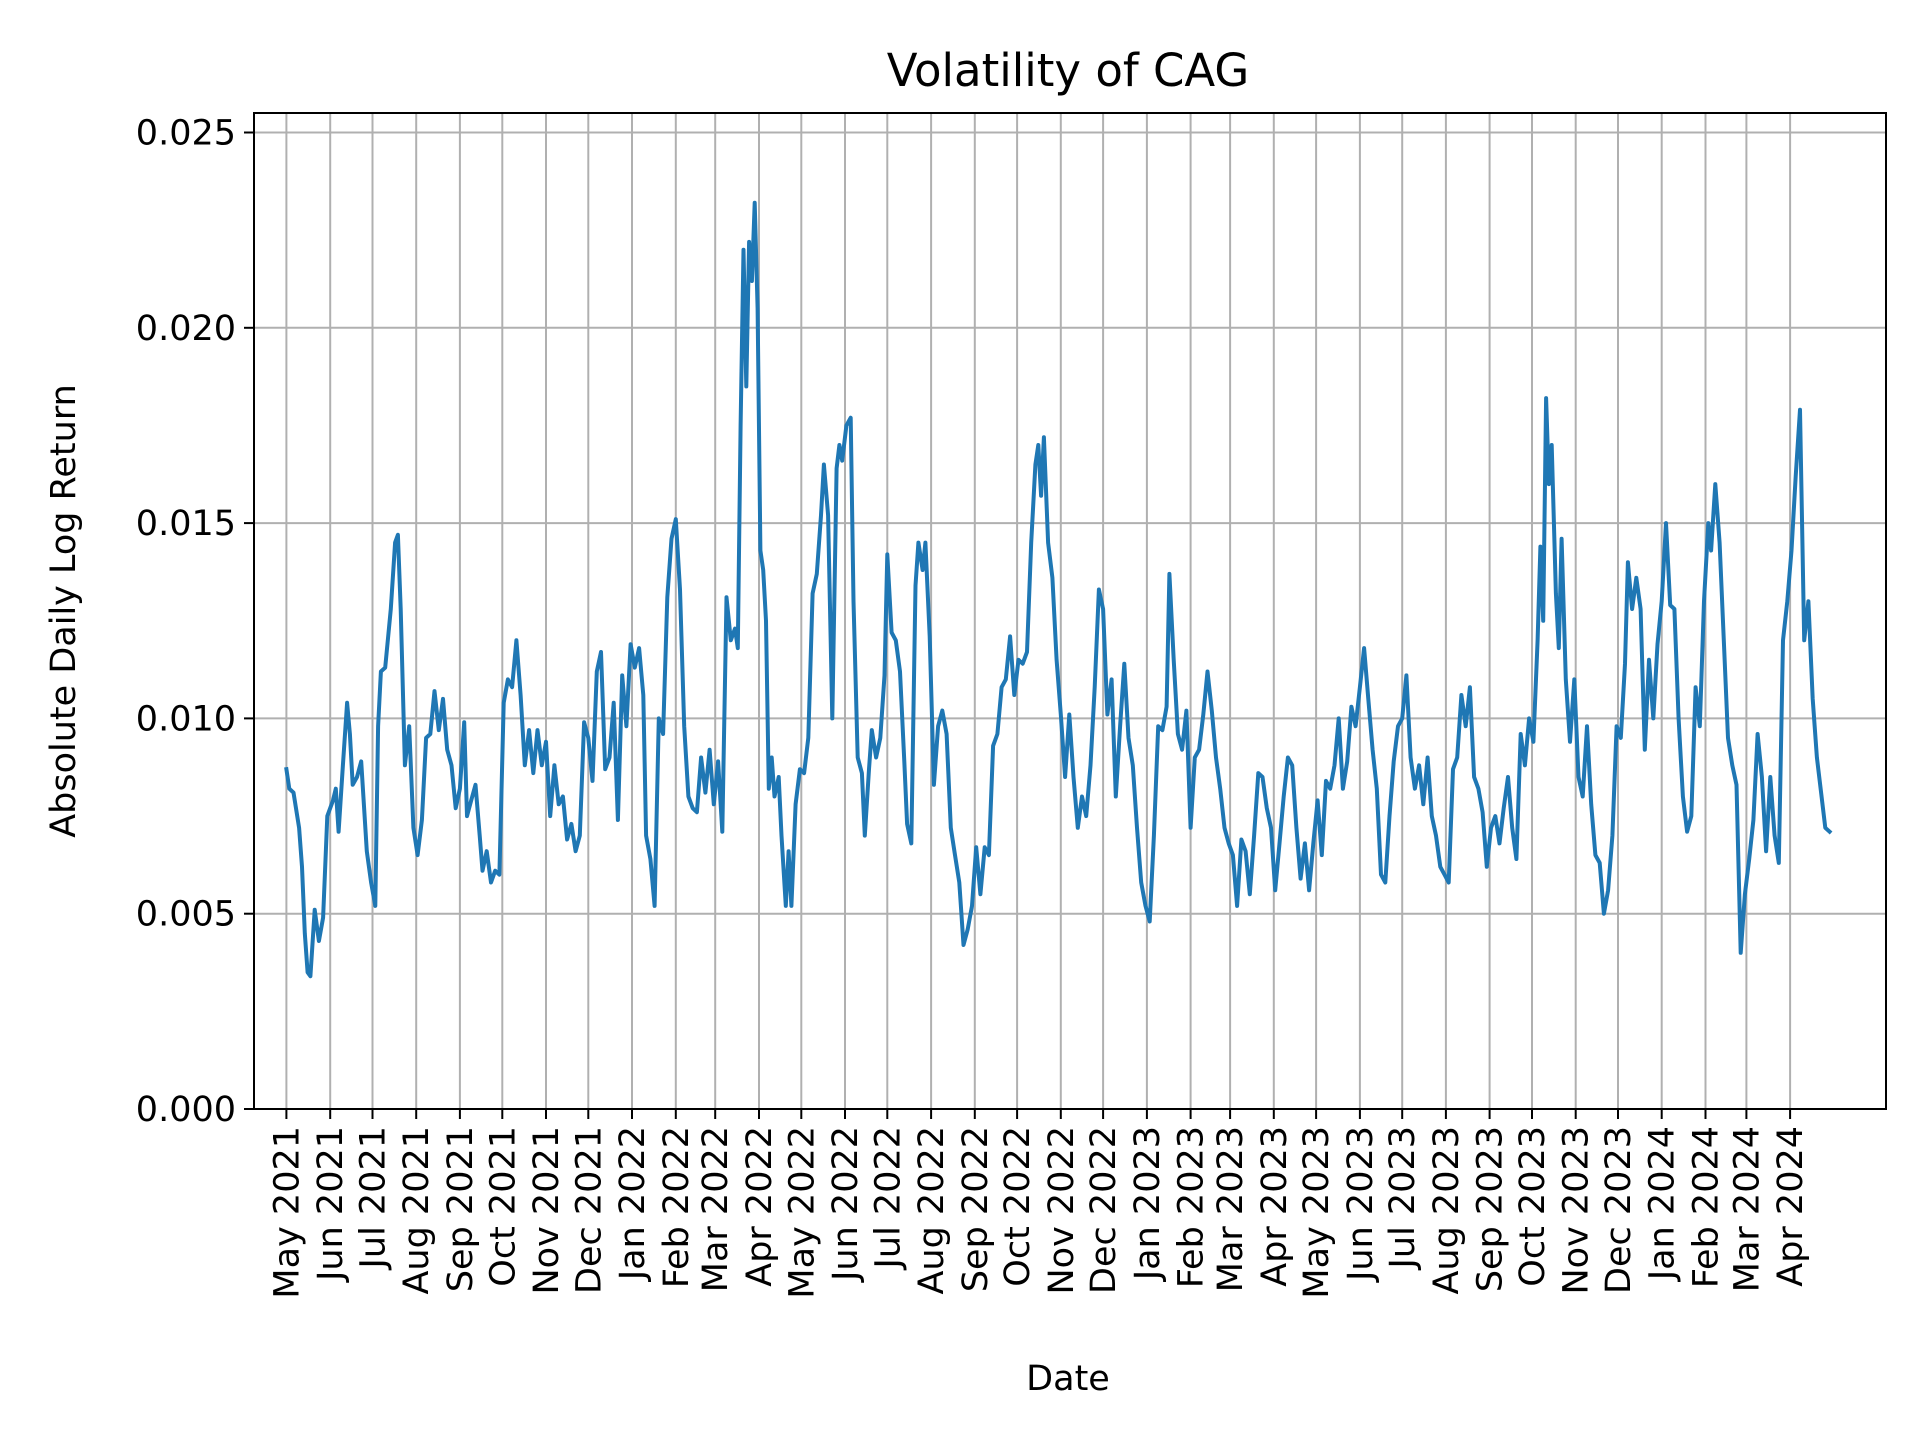 This screenshot has height=1440, width=1920. What do you see at coordinates (1403, 1198) in the screenshot?
I see `x-tick-label: Jul 2023` at bounding box center [1403, 1198].